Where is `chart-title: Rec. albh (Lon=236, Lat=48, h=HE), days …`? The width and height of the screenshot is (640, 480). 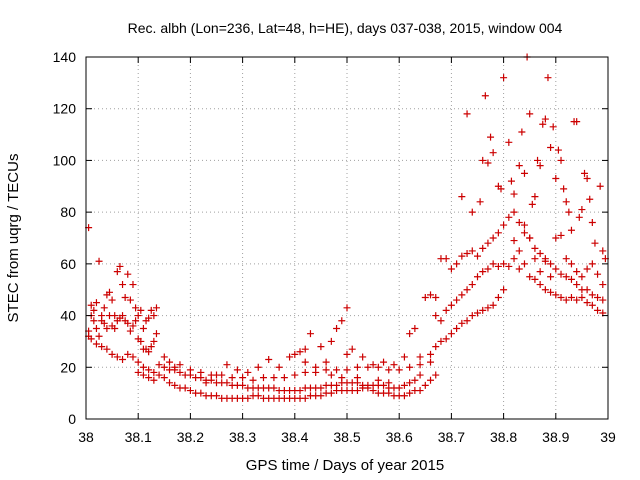
chart-title: Rec. albh (Lon=236, Lat=48, h=HE), days … is located at coordinates (345, 28).